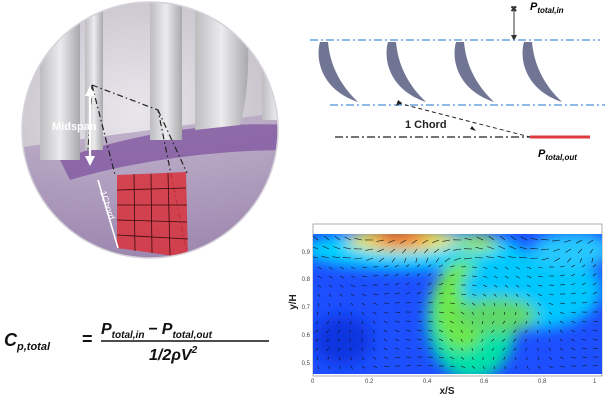 The image size is (608, 406). What do you see at coordinates (27, 341) in the screenshot?
I see `equation-lhs: Cp,total` at bounding box center [27, 341].